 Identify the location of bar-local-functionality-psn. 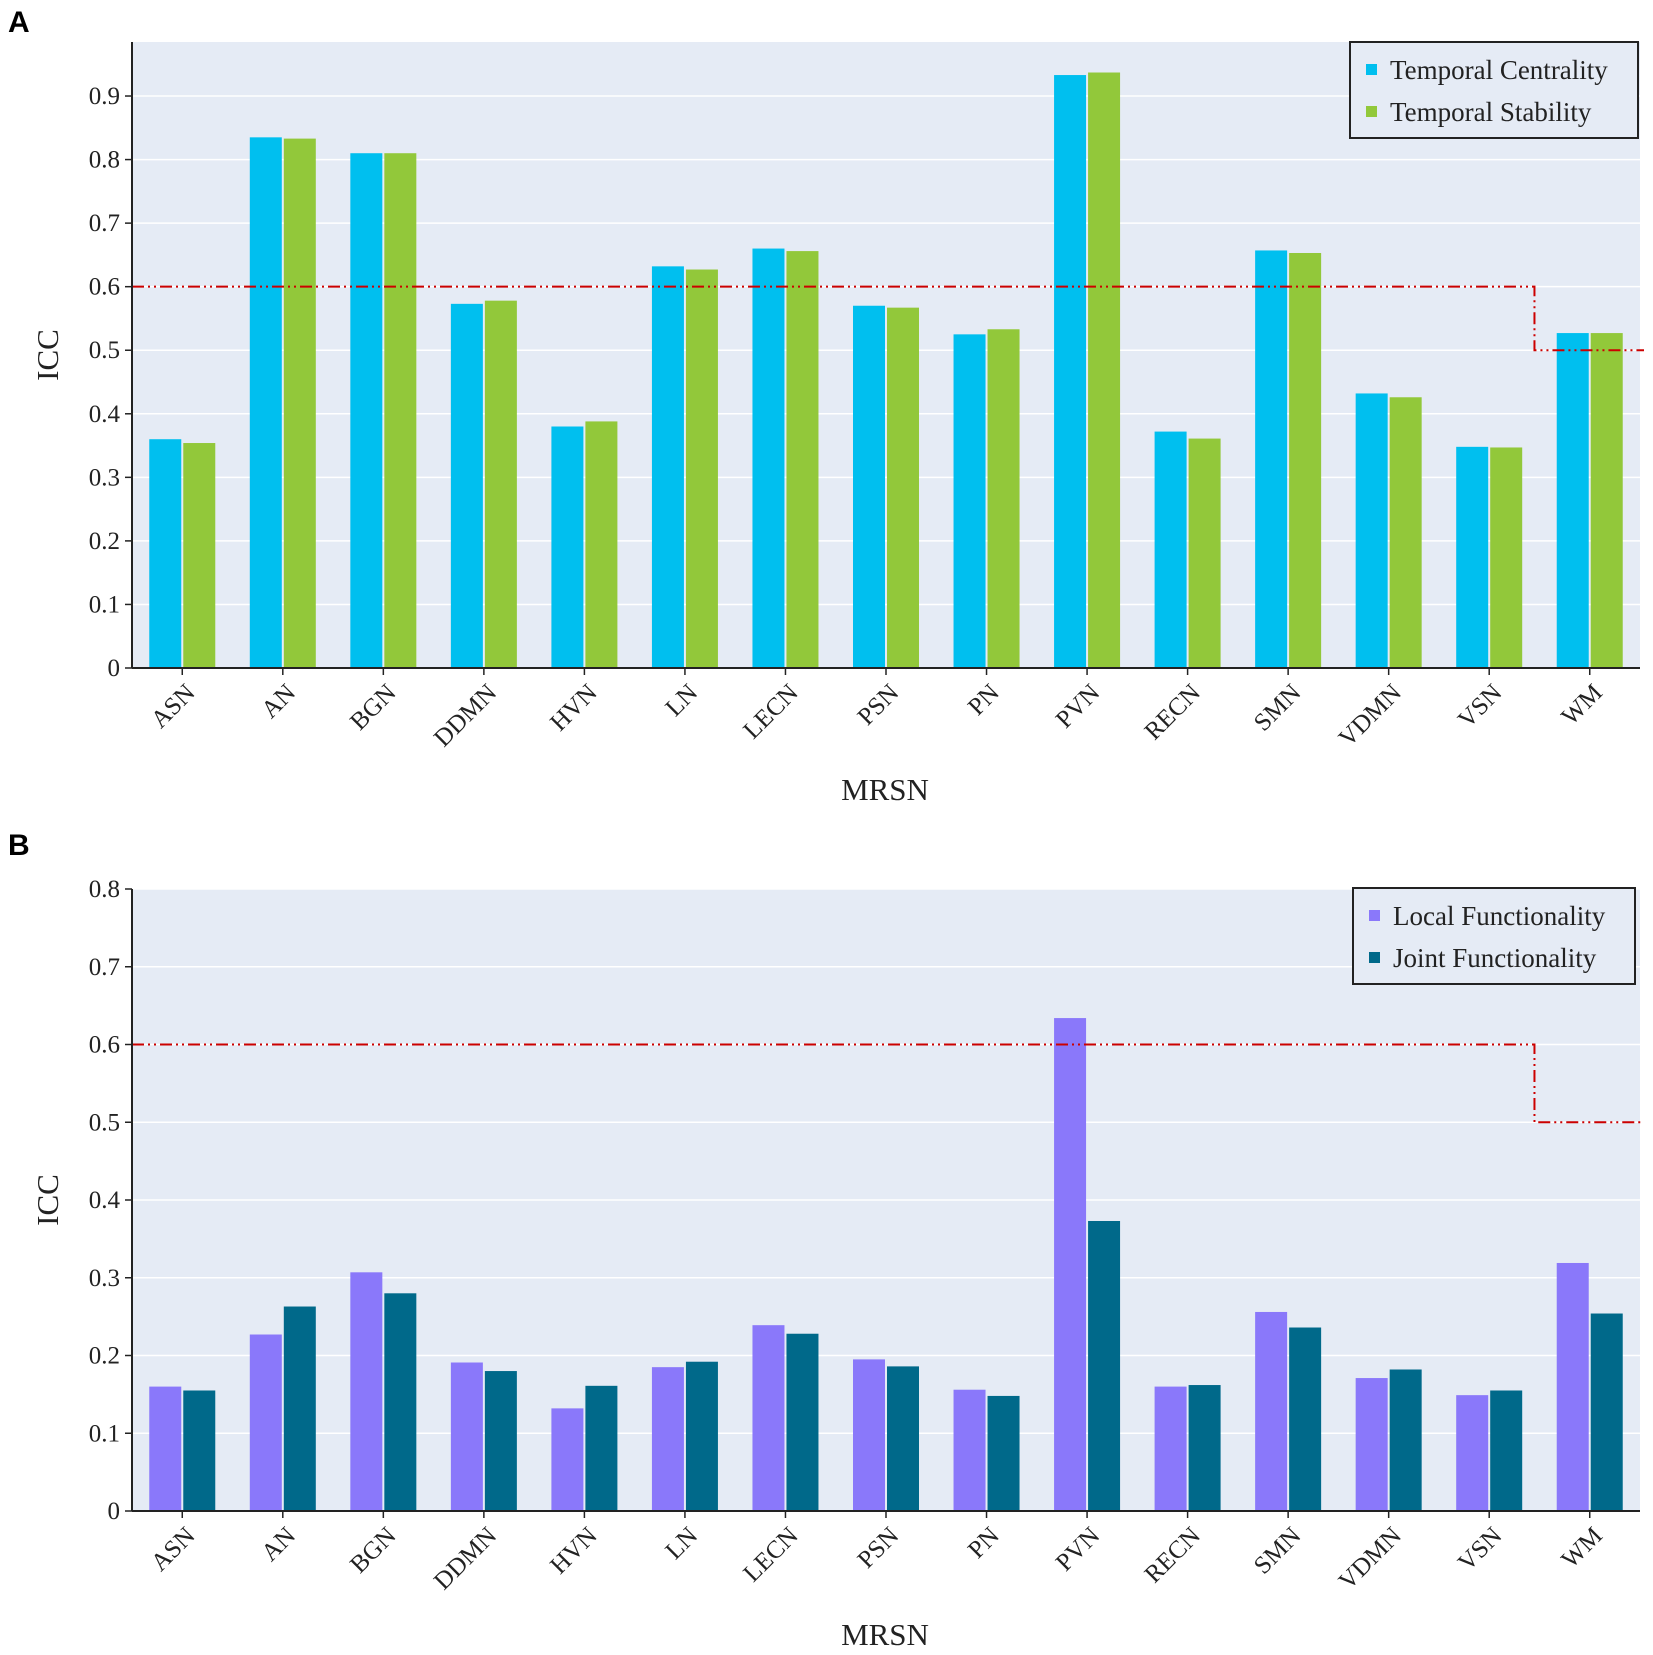
(869, 1435).